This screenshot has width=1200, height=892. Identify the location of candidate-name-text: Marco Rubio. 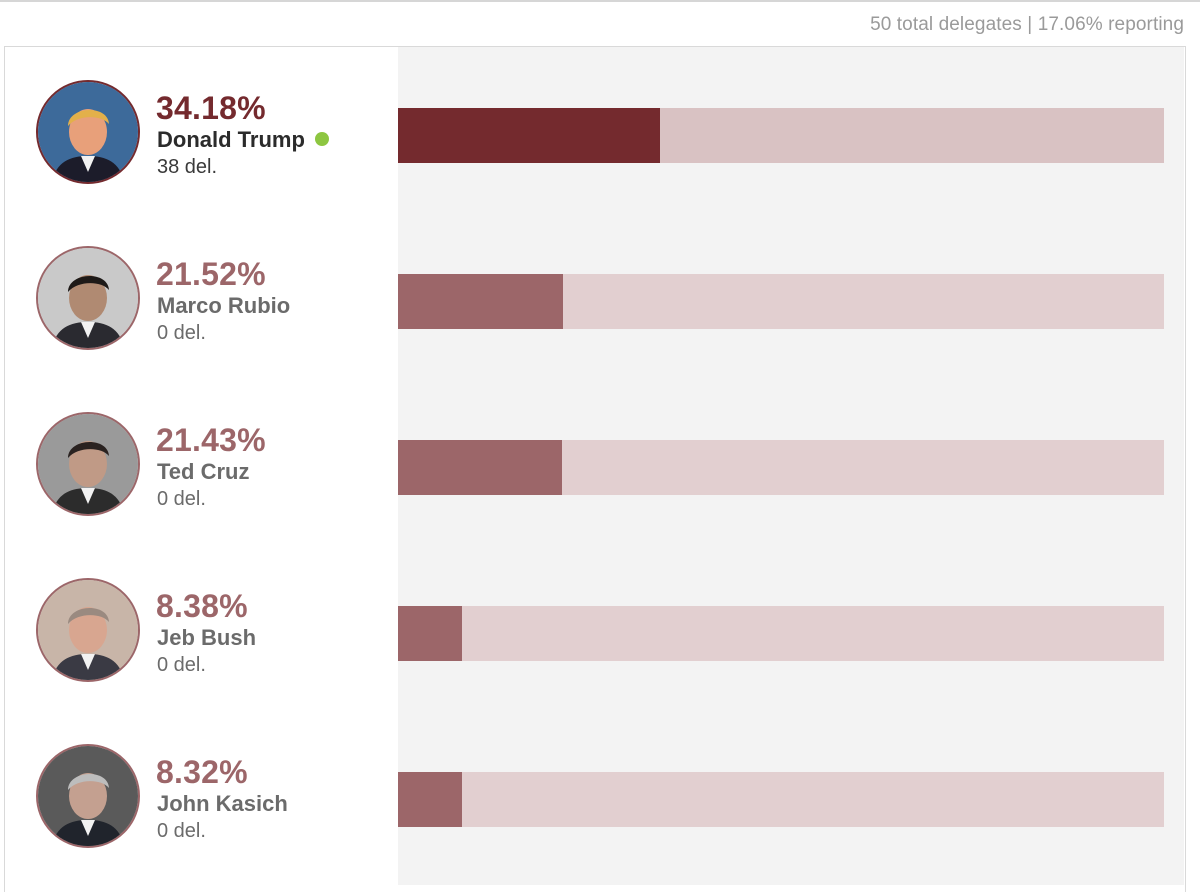
(224, 305).